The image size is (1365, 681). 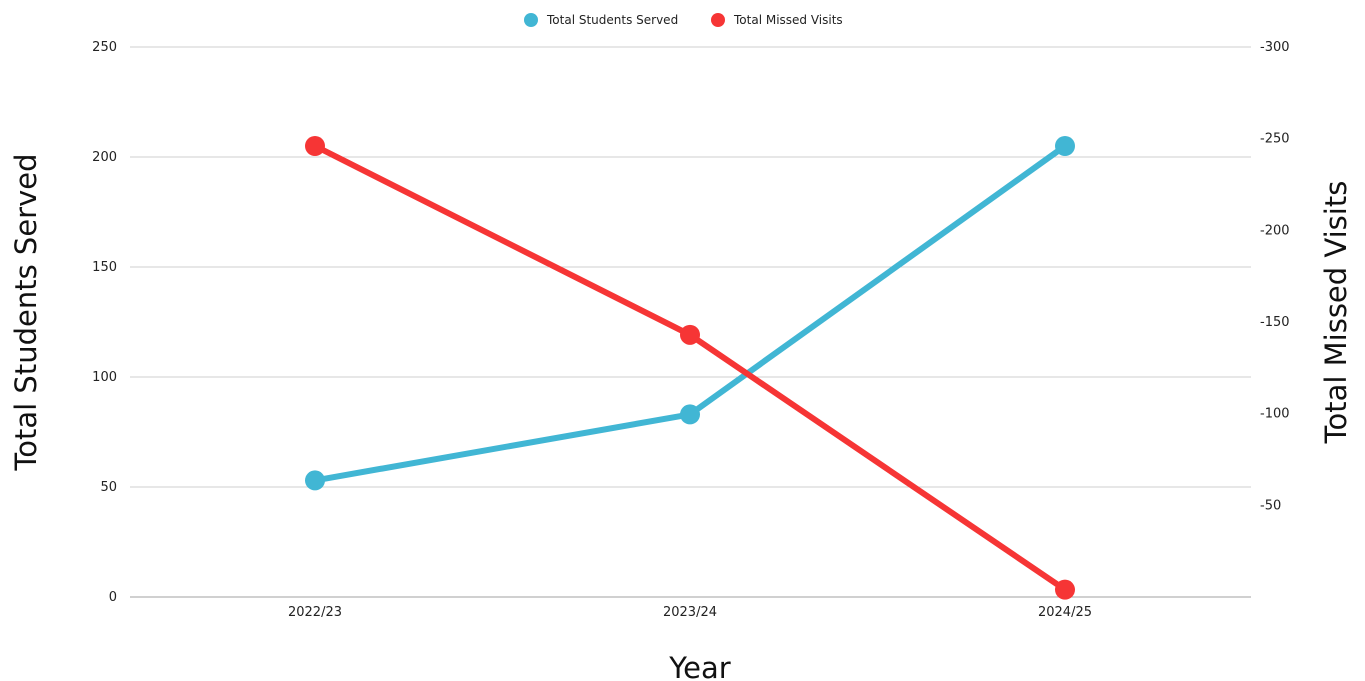 What do you see at coordinates (315, 612) in the screenshot?
I see `x-tick-label: 2022/23` at bounding box center [315, 612].